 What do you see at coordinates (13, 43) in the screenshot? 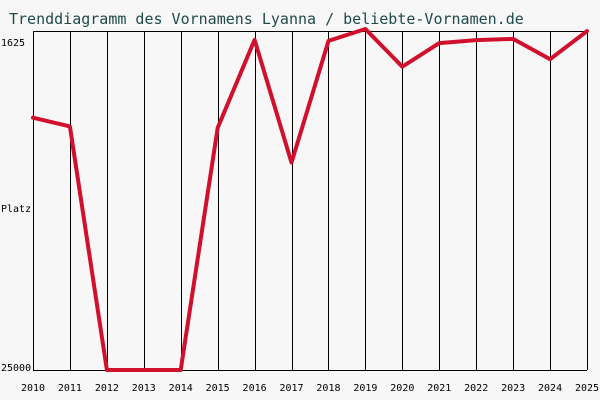
I see `y-tick-label-top: 1625` at bounding box center [13, 43].